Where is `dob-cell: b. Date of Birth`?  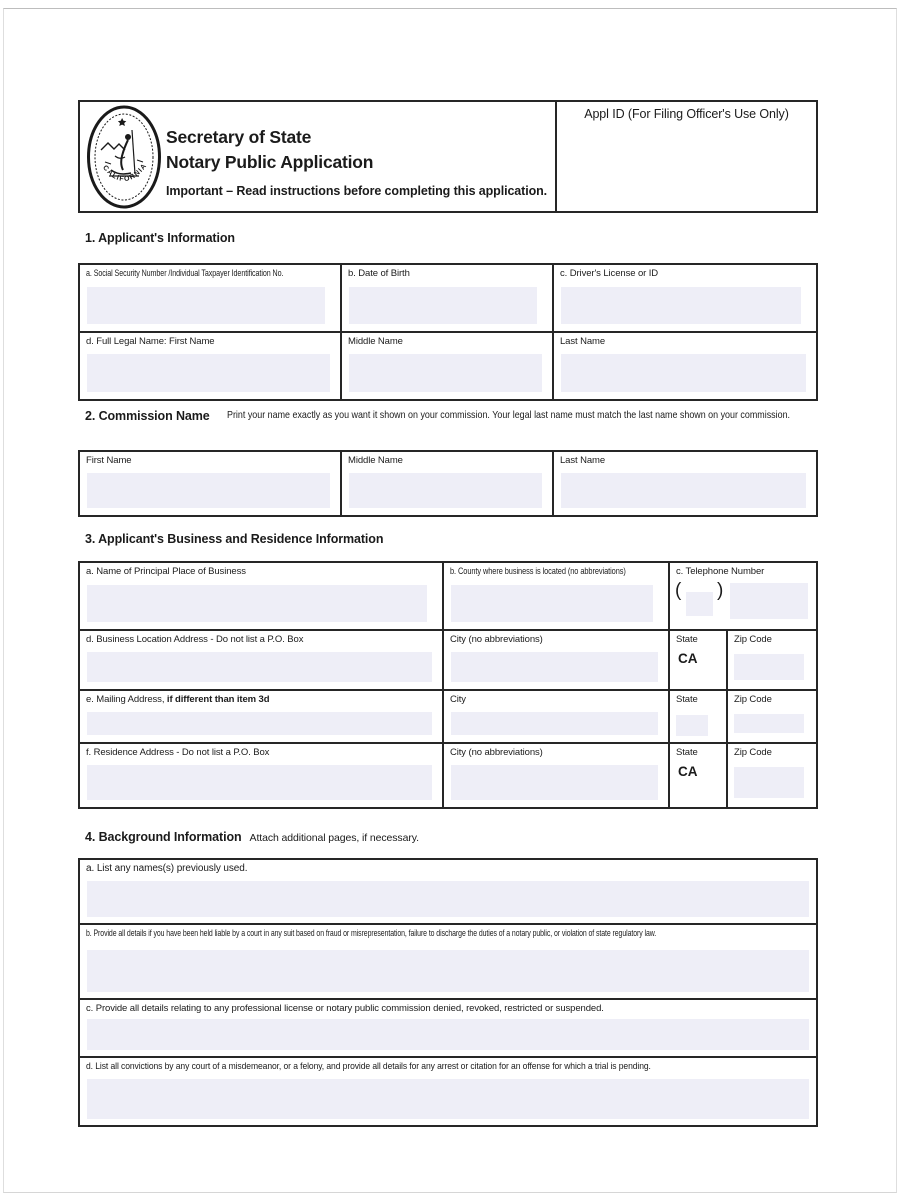
dob-cell: b. Date of Birth is located at coordinates (448, 298).